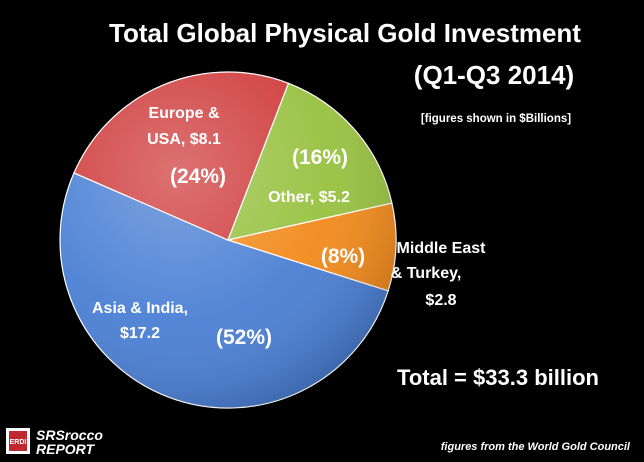  What do you see at coordinates (426, 273) in the screenshot?
I see `slice-label-middle-east-turkey-line-2: & Turkey,` at bounding box center [426, 273].